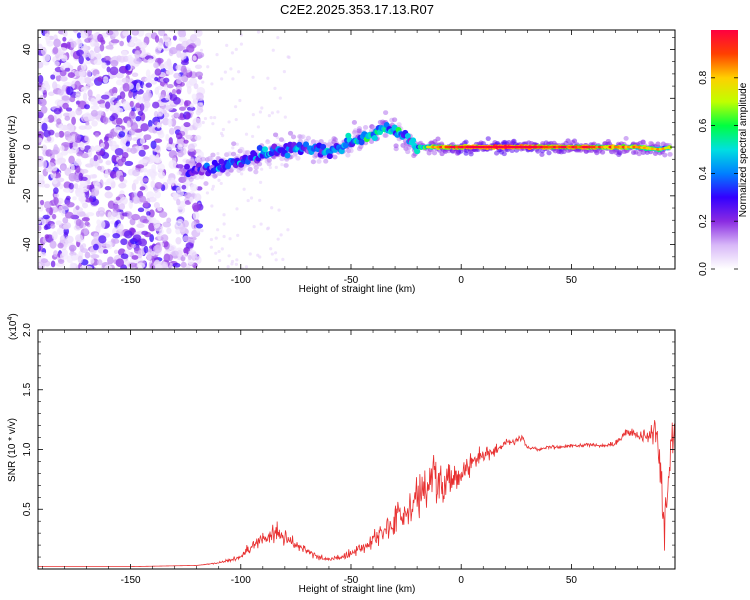  What do you see at coordinates (12, 450) in the screenshot?
I see `snr-y-label: SNR (10 * v/v)` at bounding box center [12, 450].